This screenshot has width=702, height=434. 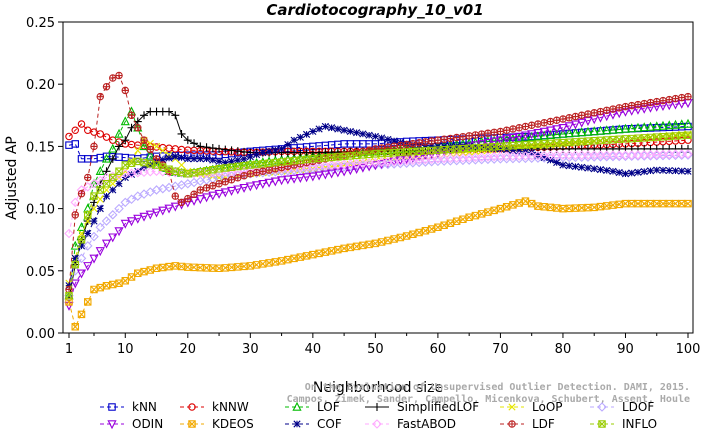 What do you see at coordinates (40, 334) in the screenshot?
I see `y-tick-label: 0.00` at bounding box center [40, 334].